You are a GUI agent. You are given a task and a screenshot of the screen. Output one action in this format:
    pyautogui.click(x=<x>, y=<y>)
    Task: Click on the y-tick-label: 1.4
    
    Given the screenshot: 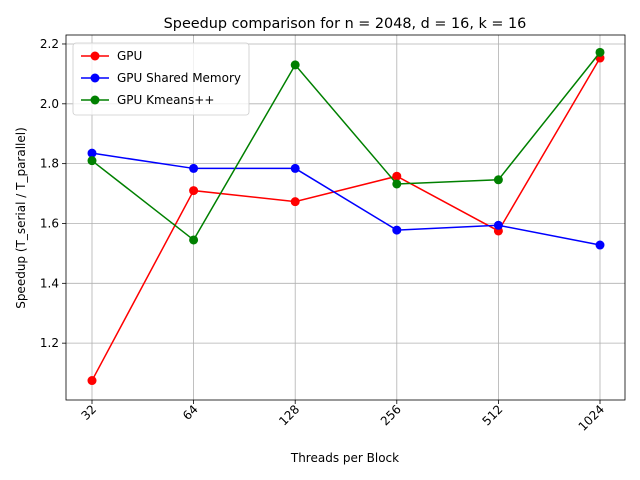 What is the action you would take?
    pyautogui.click(x=49, y=283)
    